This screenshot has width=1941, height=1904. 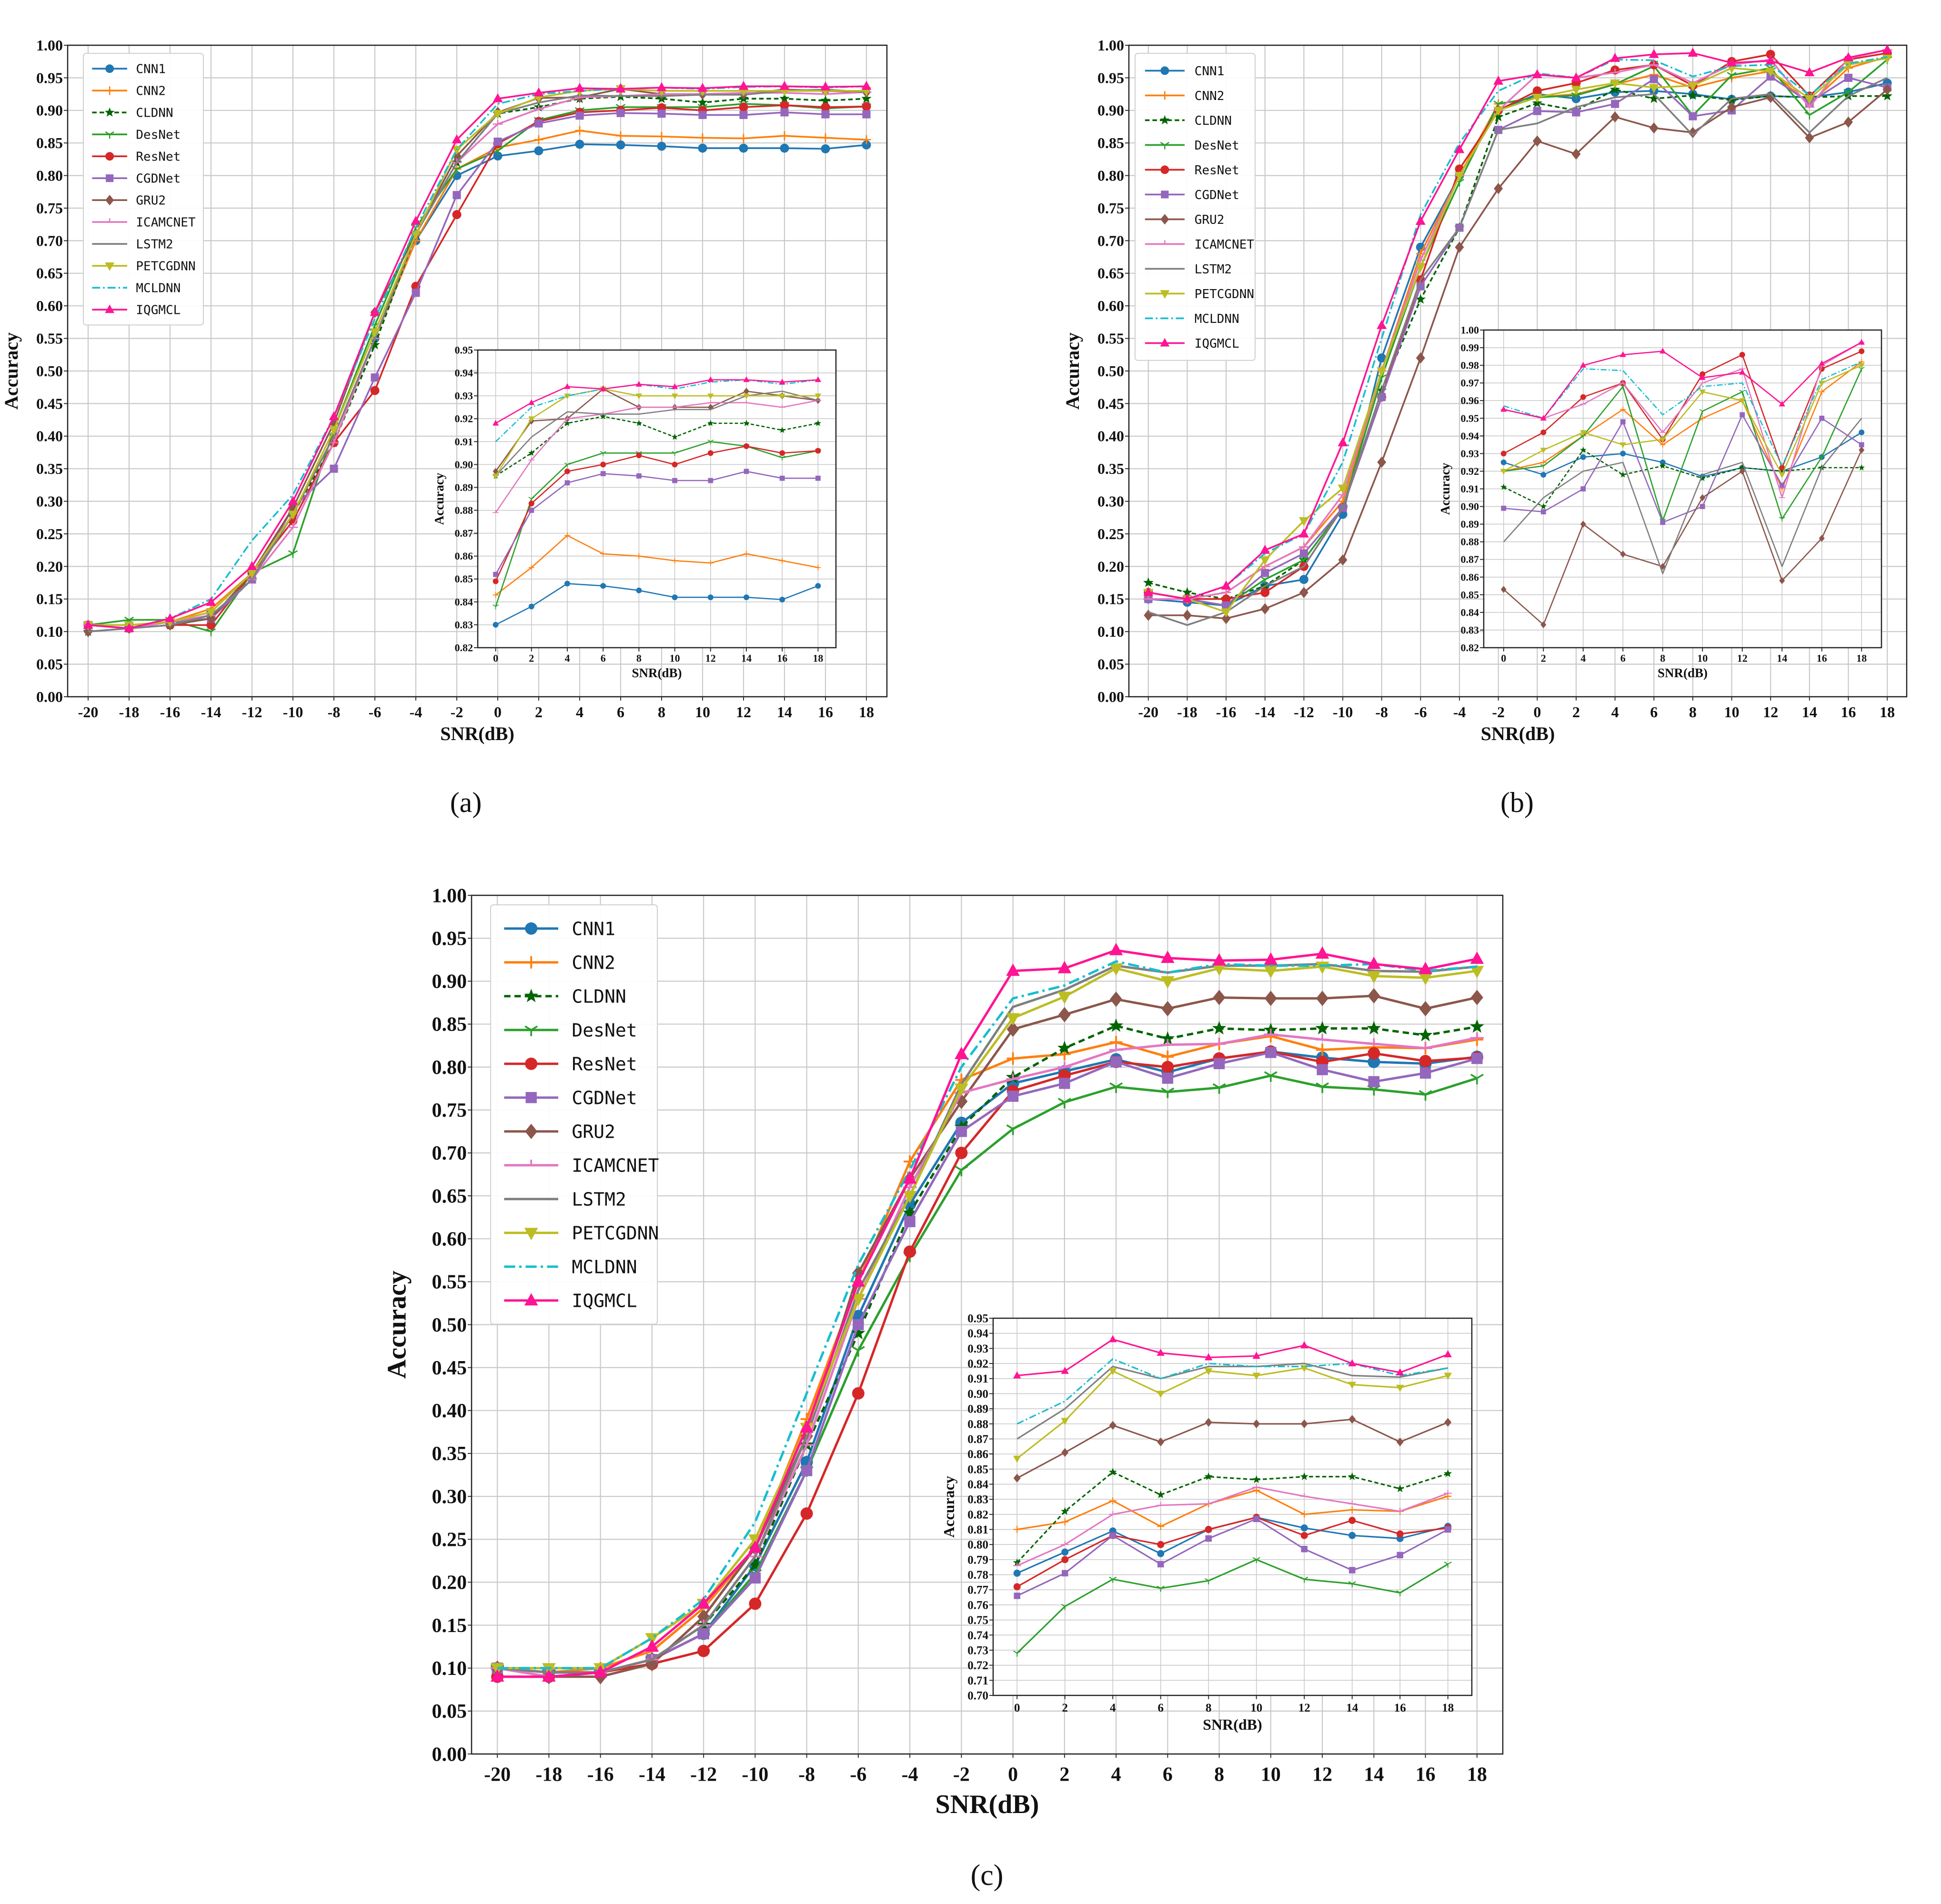 What do you see at coordinates (977, 1665) in the screenshot?
I see `y-tick-label: 0.72` at bounding box center [977, 1665].